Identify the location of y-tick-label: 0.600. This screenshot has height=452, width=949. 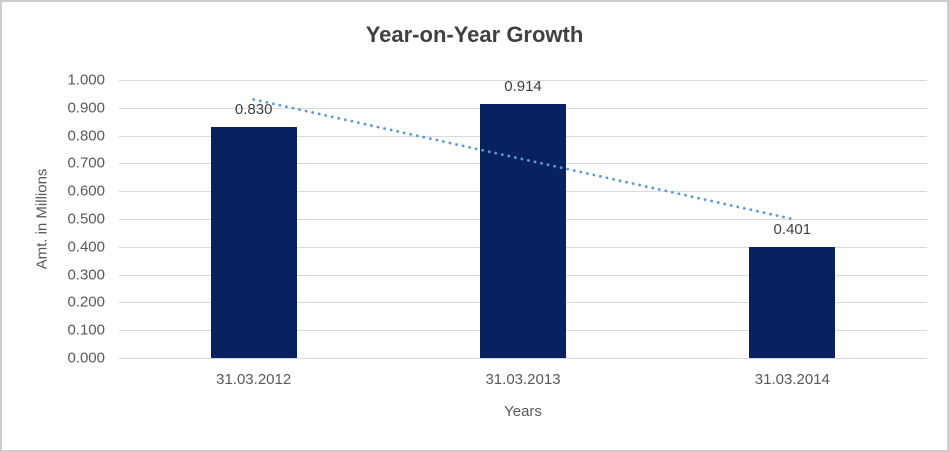
(86, 191).